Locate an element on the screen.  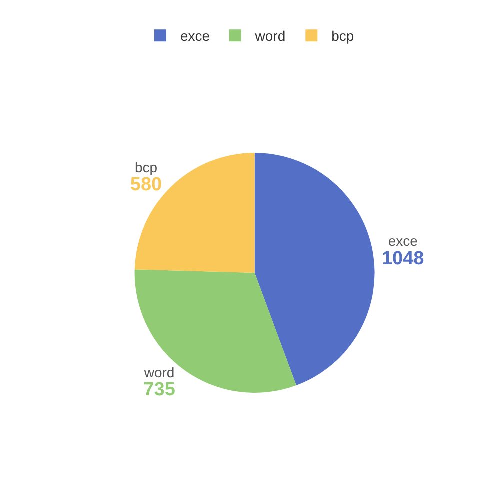
legend-label: word is located at coordinates (270, 36).